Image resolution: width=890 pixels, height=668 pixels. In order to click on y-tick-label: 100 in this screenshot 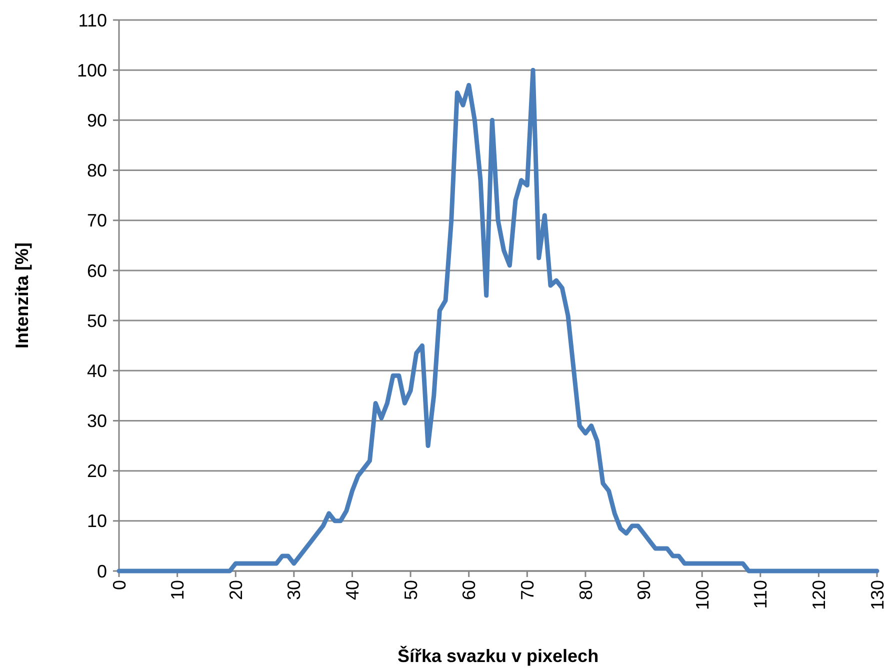, I will do `click(91, 70)`.